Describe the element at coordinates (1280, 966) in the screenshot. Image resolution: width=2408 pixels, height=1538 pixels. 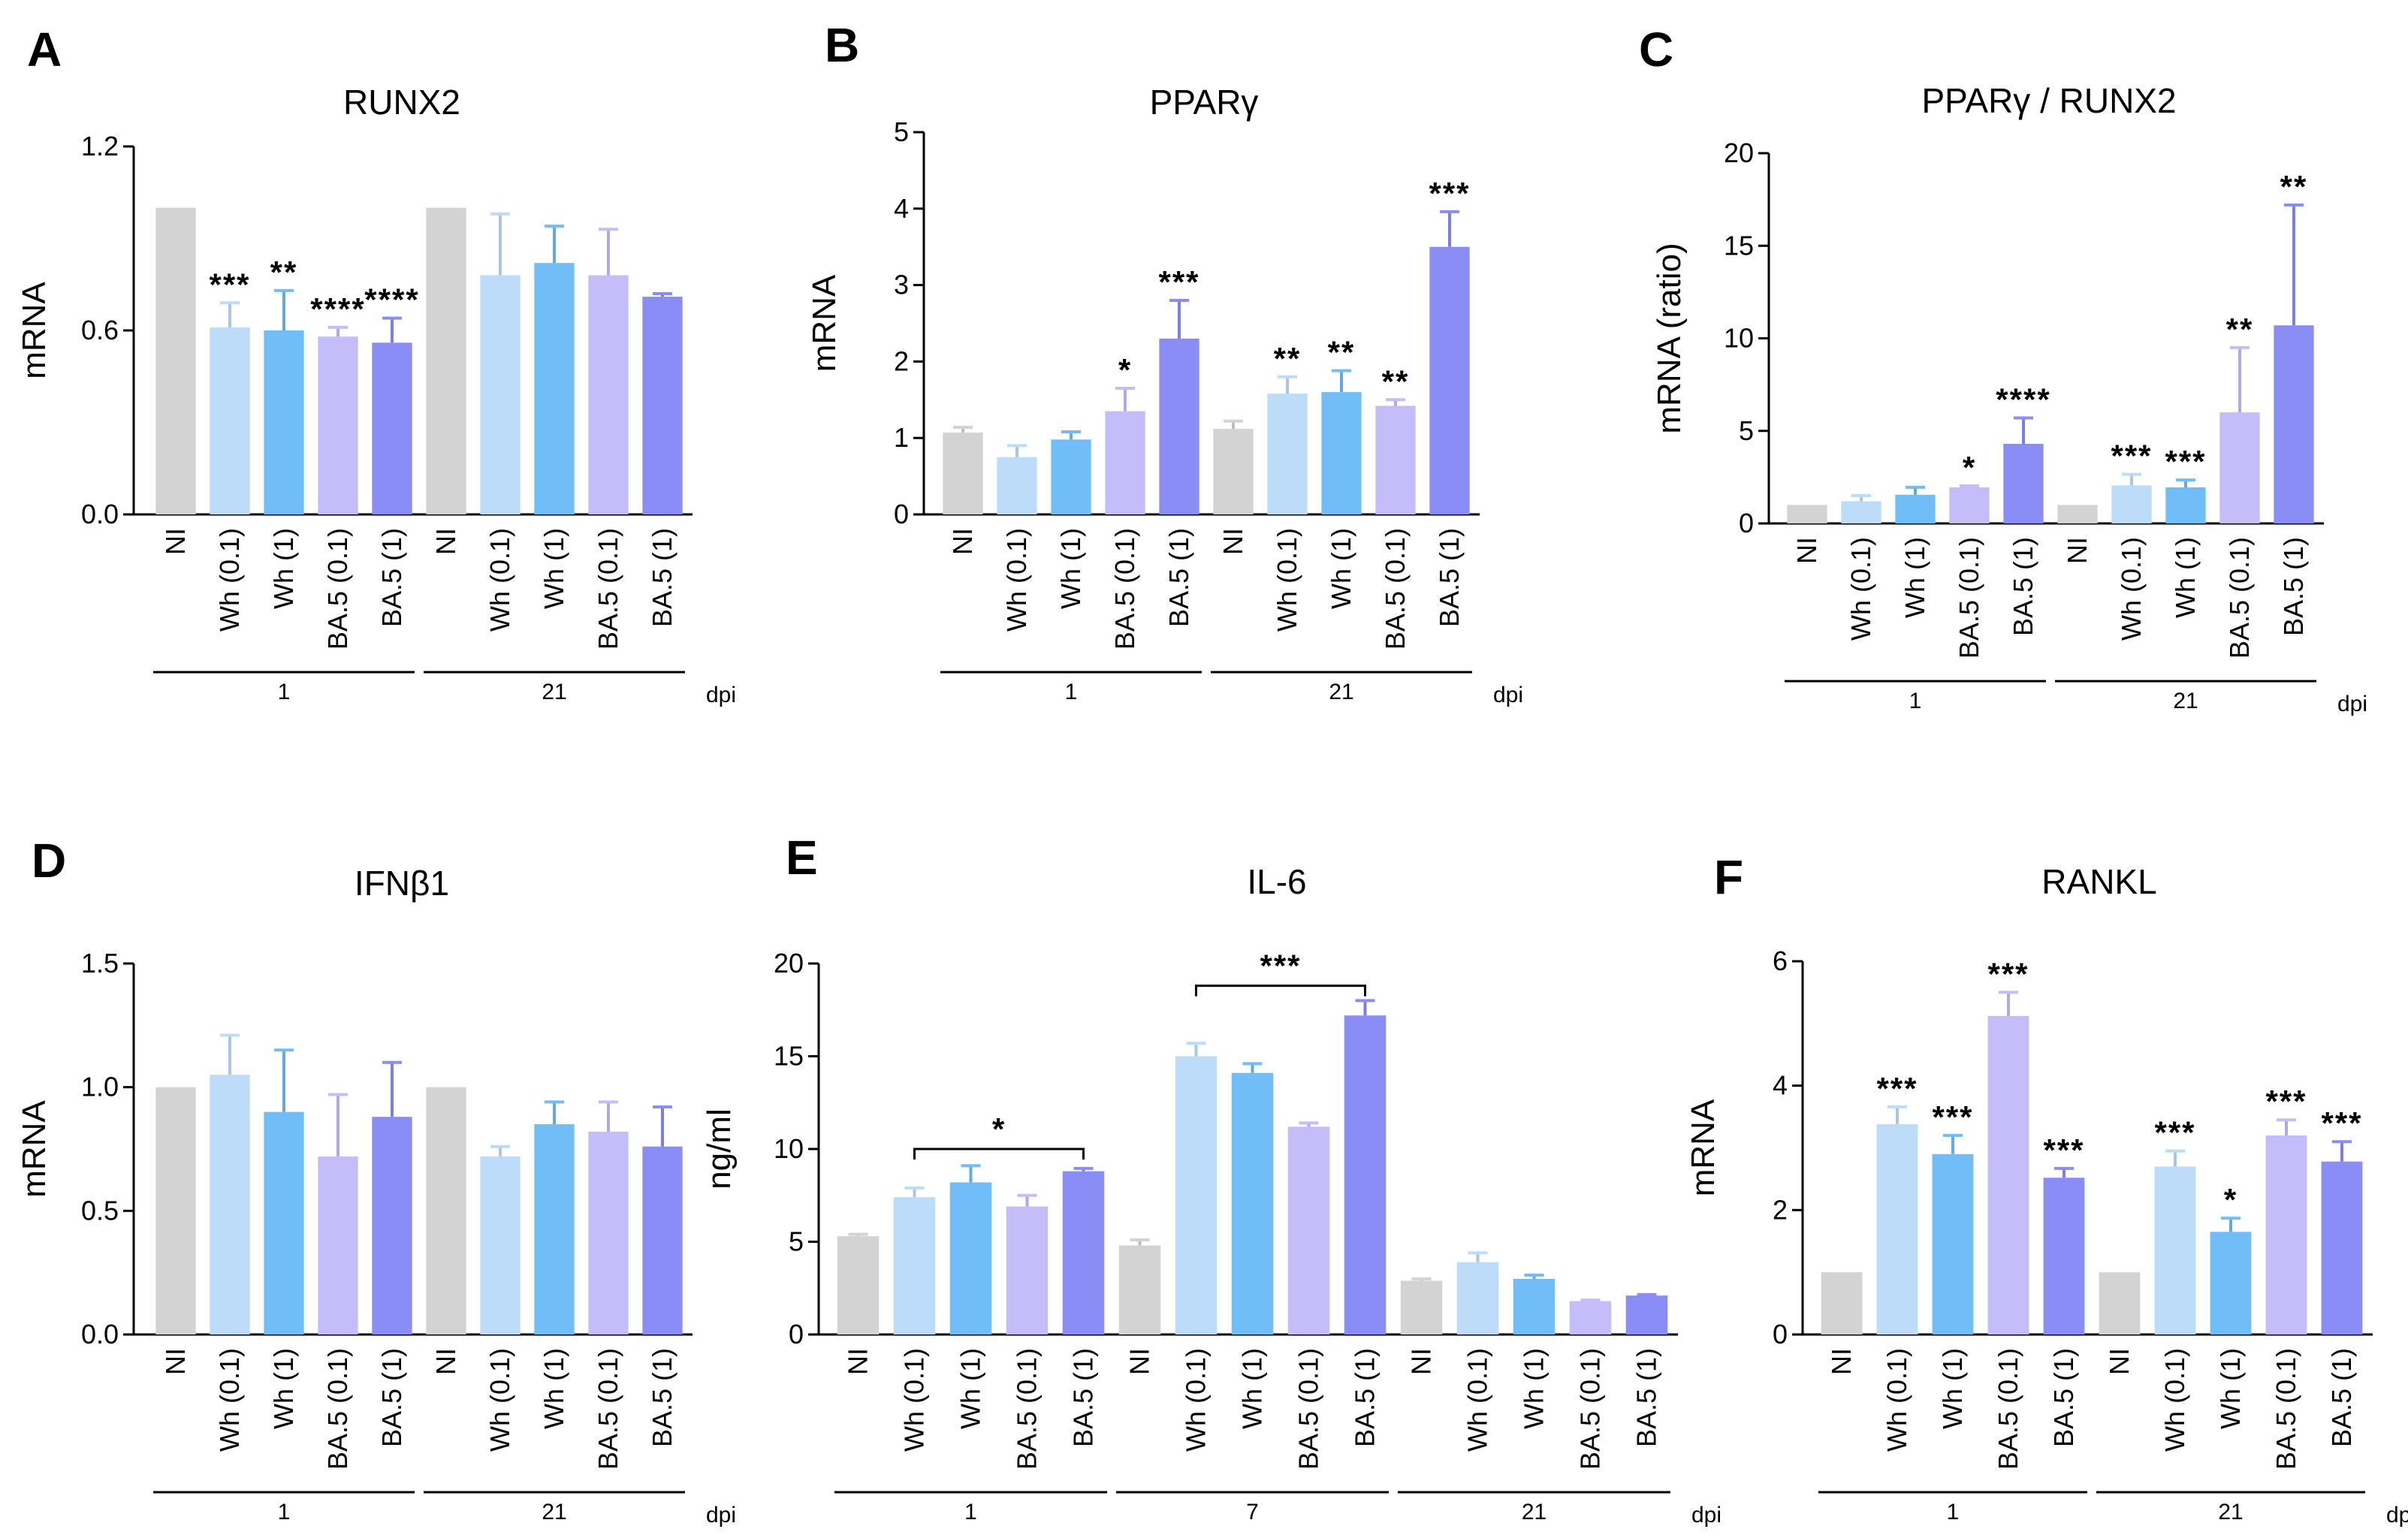
I see `bracket-significance: ***` at that location.